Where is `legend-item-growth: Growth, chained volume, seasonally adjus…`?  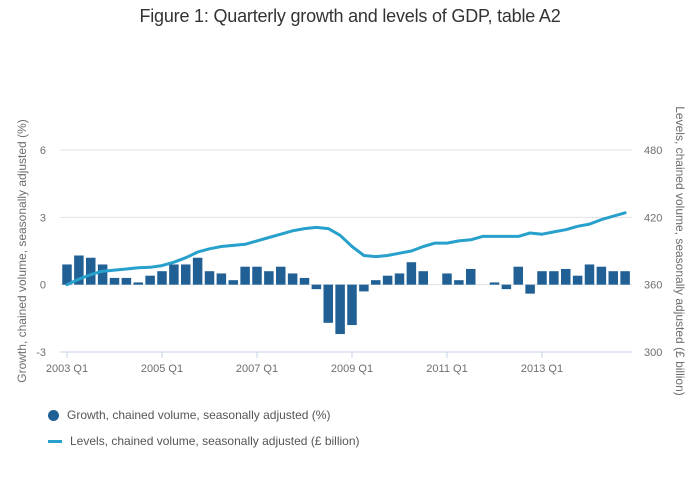
legend-item-growth: Growth, chained volume, seasonally adjus… is located at coordinates (189, 415).